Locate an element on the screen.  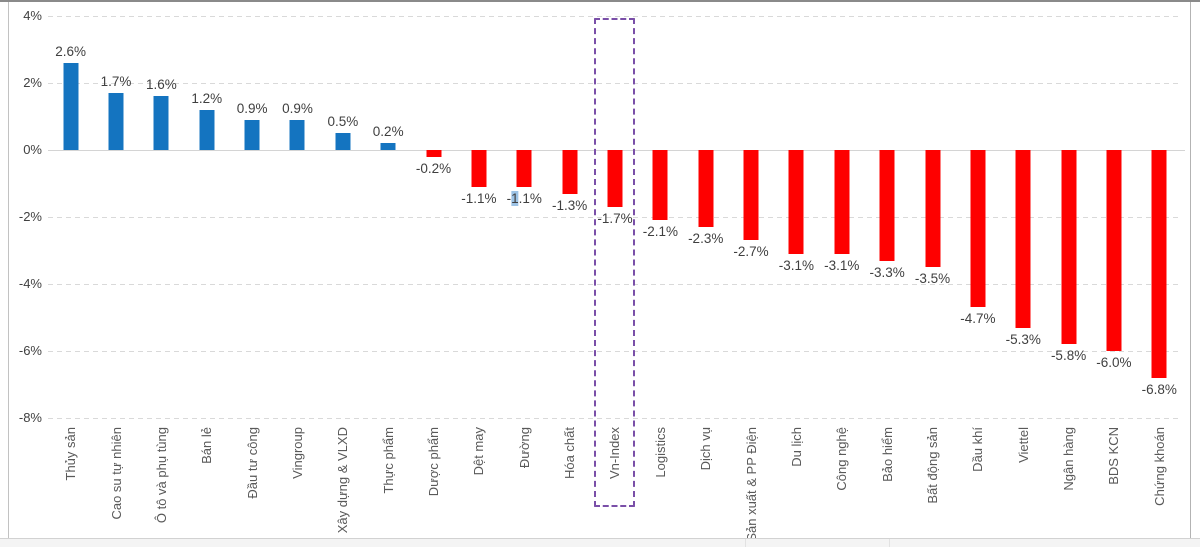
category-label: Dầu khí is located at coordinates (978, 449).